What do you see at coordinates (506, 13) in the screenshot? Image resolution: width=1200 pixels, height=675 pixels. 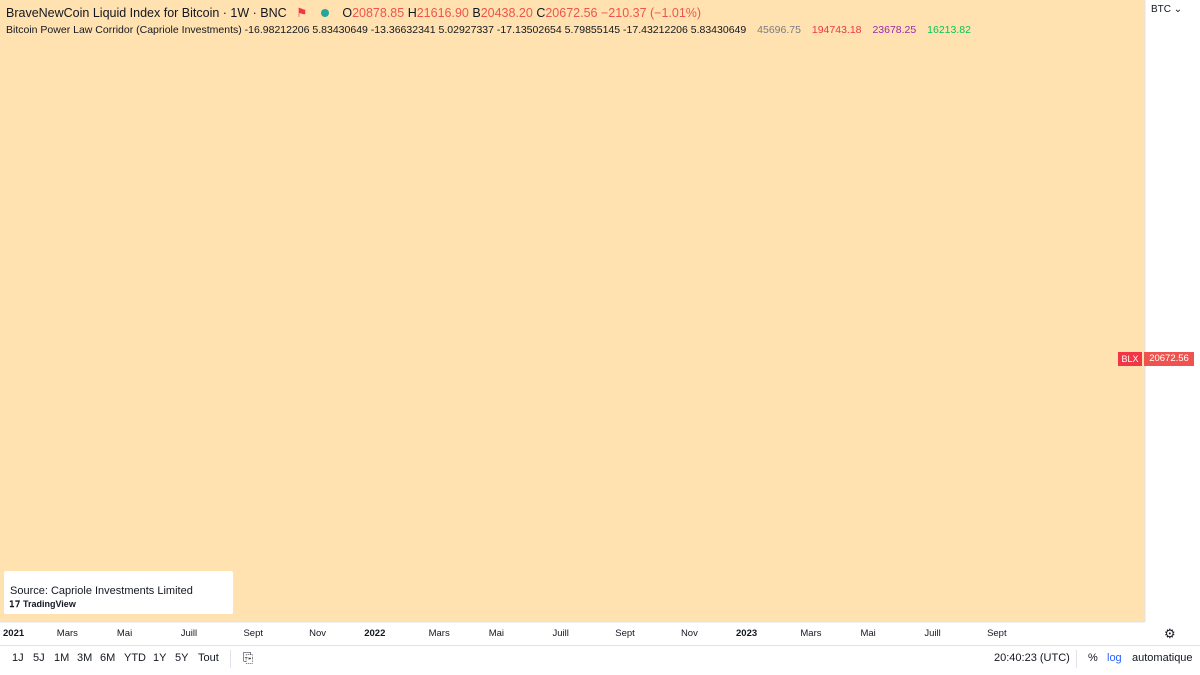 I see `low-value: 20438.20` at bounding box center [506, 13].